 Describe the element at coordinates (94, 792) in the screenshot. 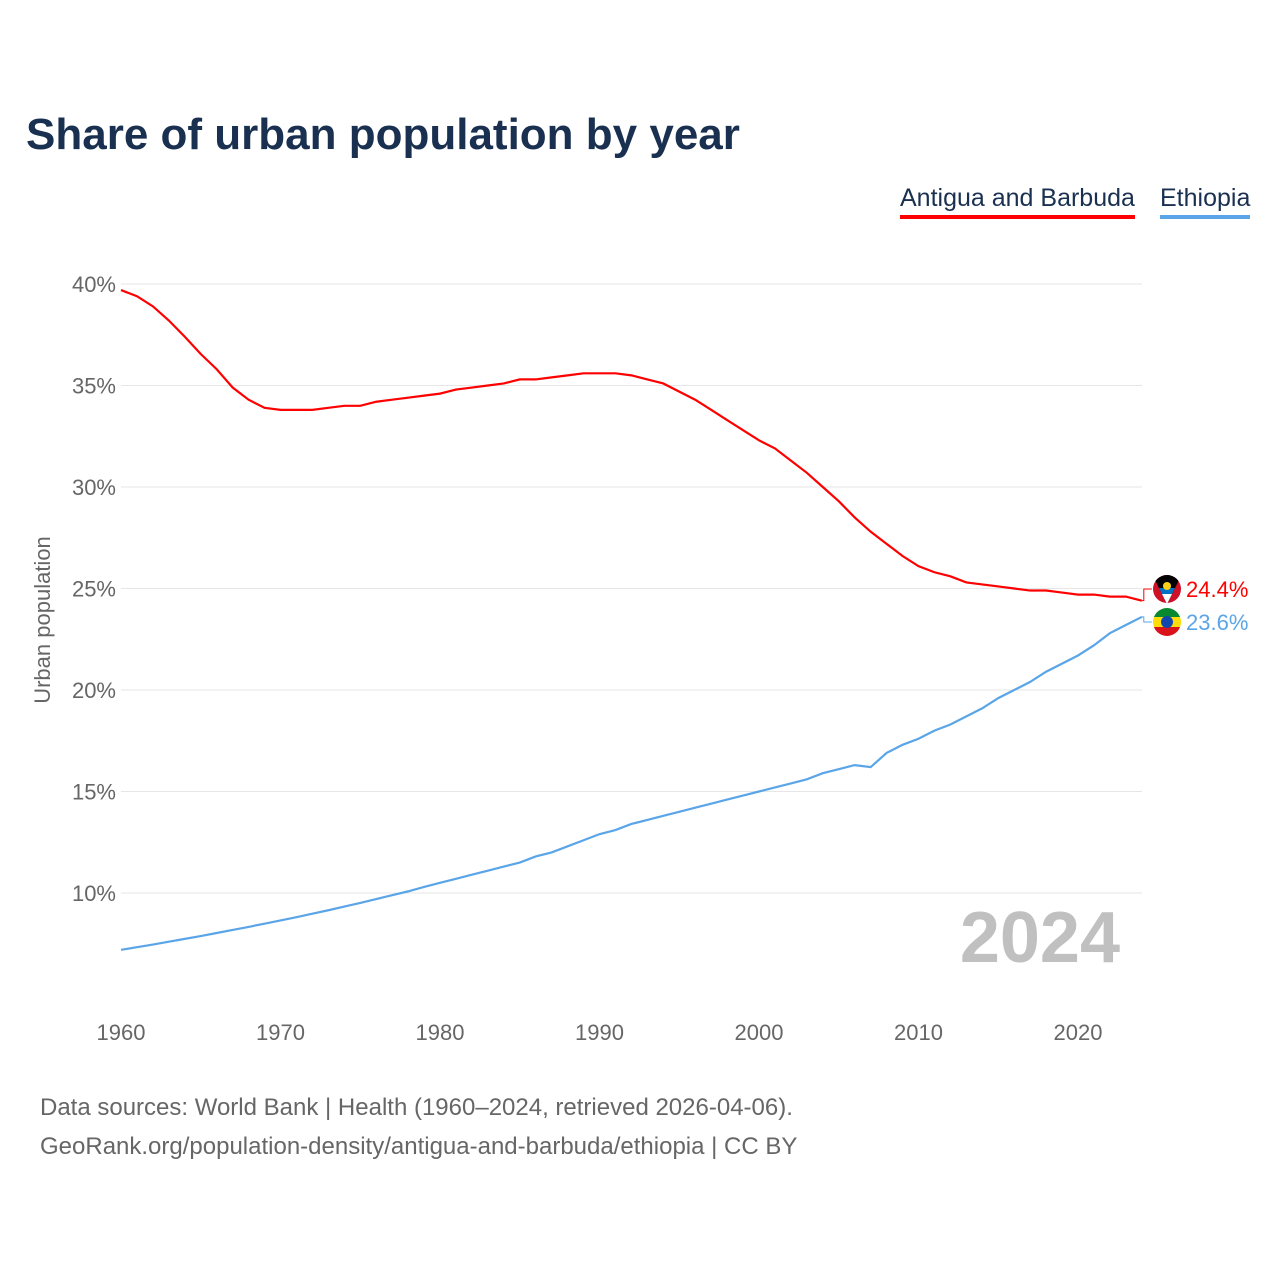

I see `y-tick-label: 15%` at that location.